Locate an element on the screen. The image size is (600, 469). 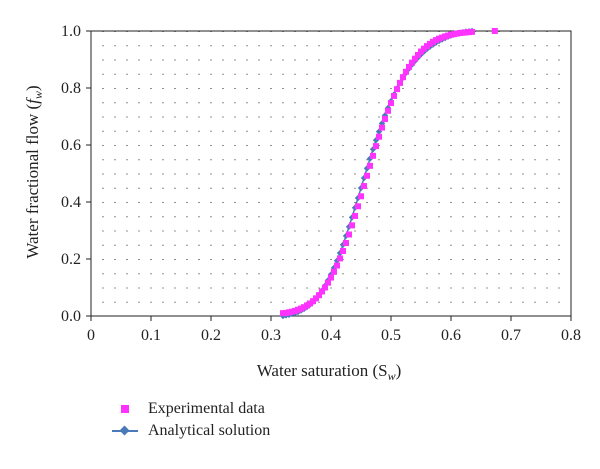
x-tick-label: 0.1 is located at coordinates (151, 335).